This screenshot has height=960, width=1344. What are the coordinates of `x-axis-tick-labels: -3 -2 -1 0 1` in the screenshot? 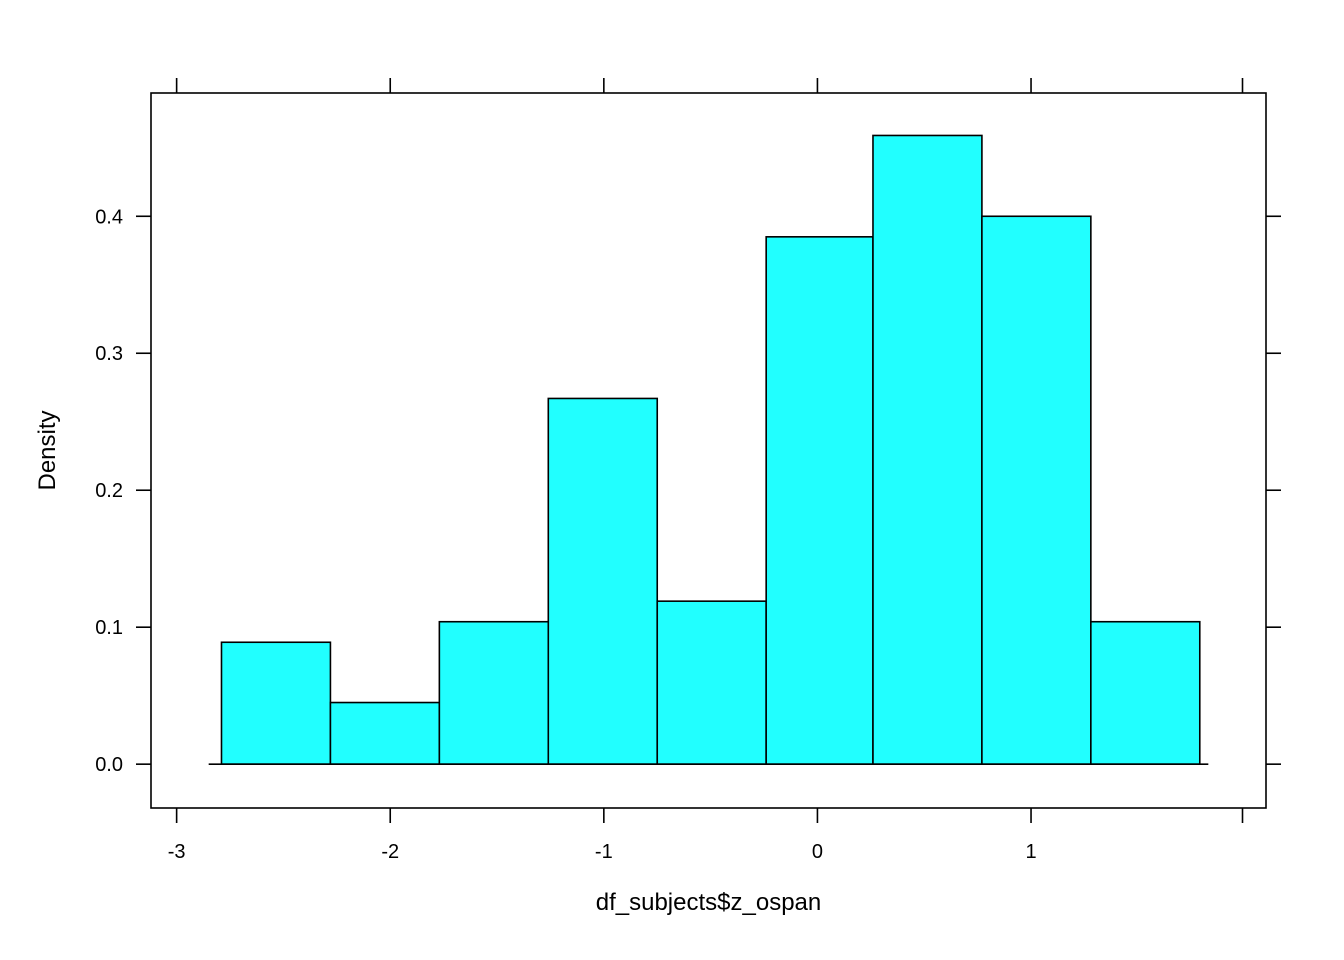 It's located at (602, 852).